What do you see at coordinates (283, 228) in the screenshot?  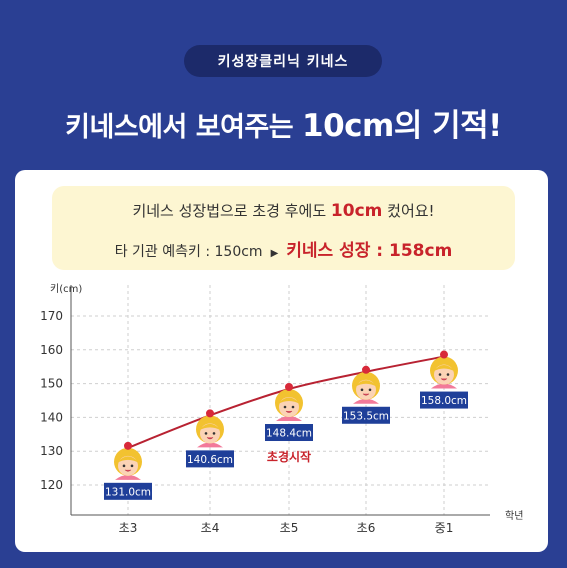 I see `info-note` at bounding box center [283, 228].